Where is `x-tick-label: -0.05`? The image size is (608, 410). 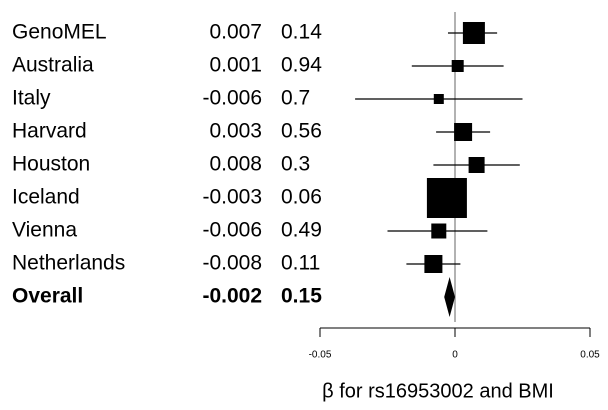
x-tick-label: -0.05 is located at coordinates (320, 355).